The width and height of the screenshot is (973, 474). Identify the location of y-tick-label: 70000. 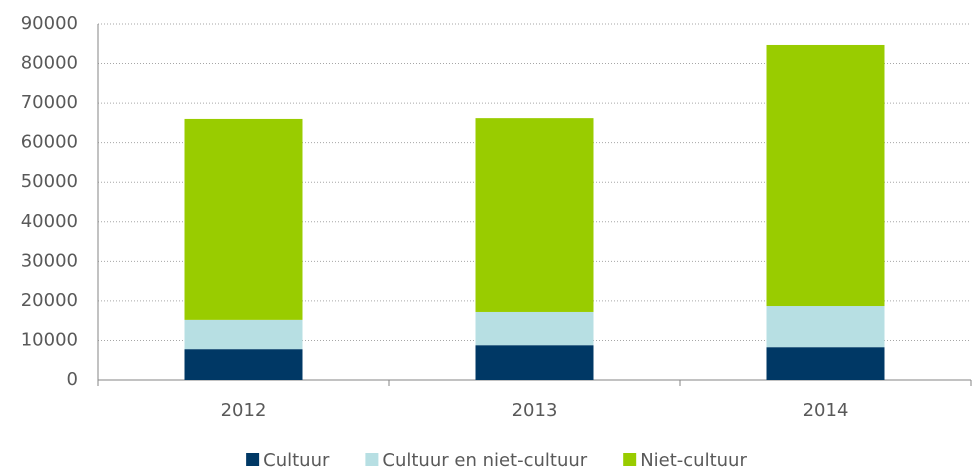
(49, 102).